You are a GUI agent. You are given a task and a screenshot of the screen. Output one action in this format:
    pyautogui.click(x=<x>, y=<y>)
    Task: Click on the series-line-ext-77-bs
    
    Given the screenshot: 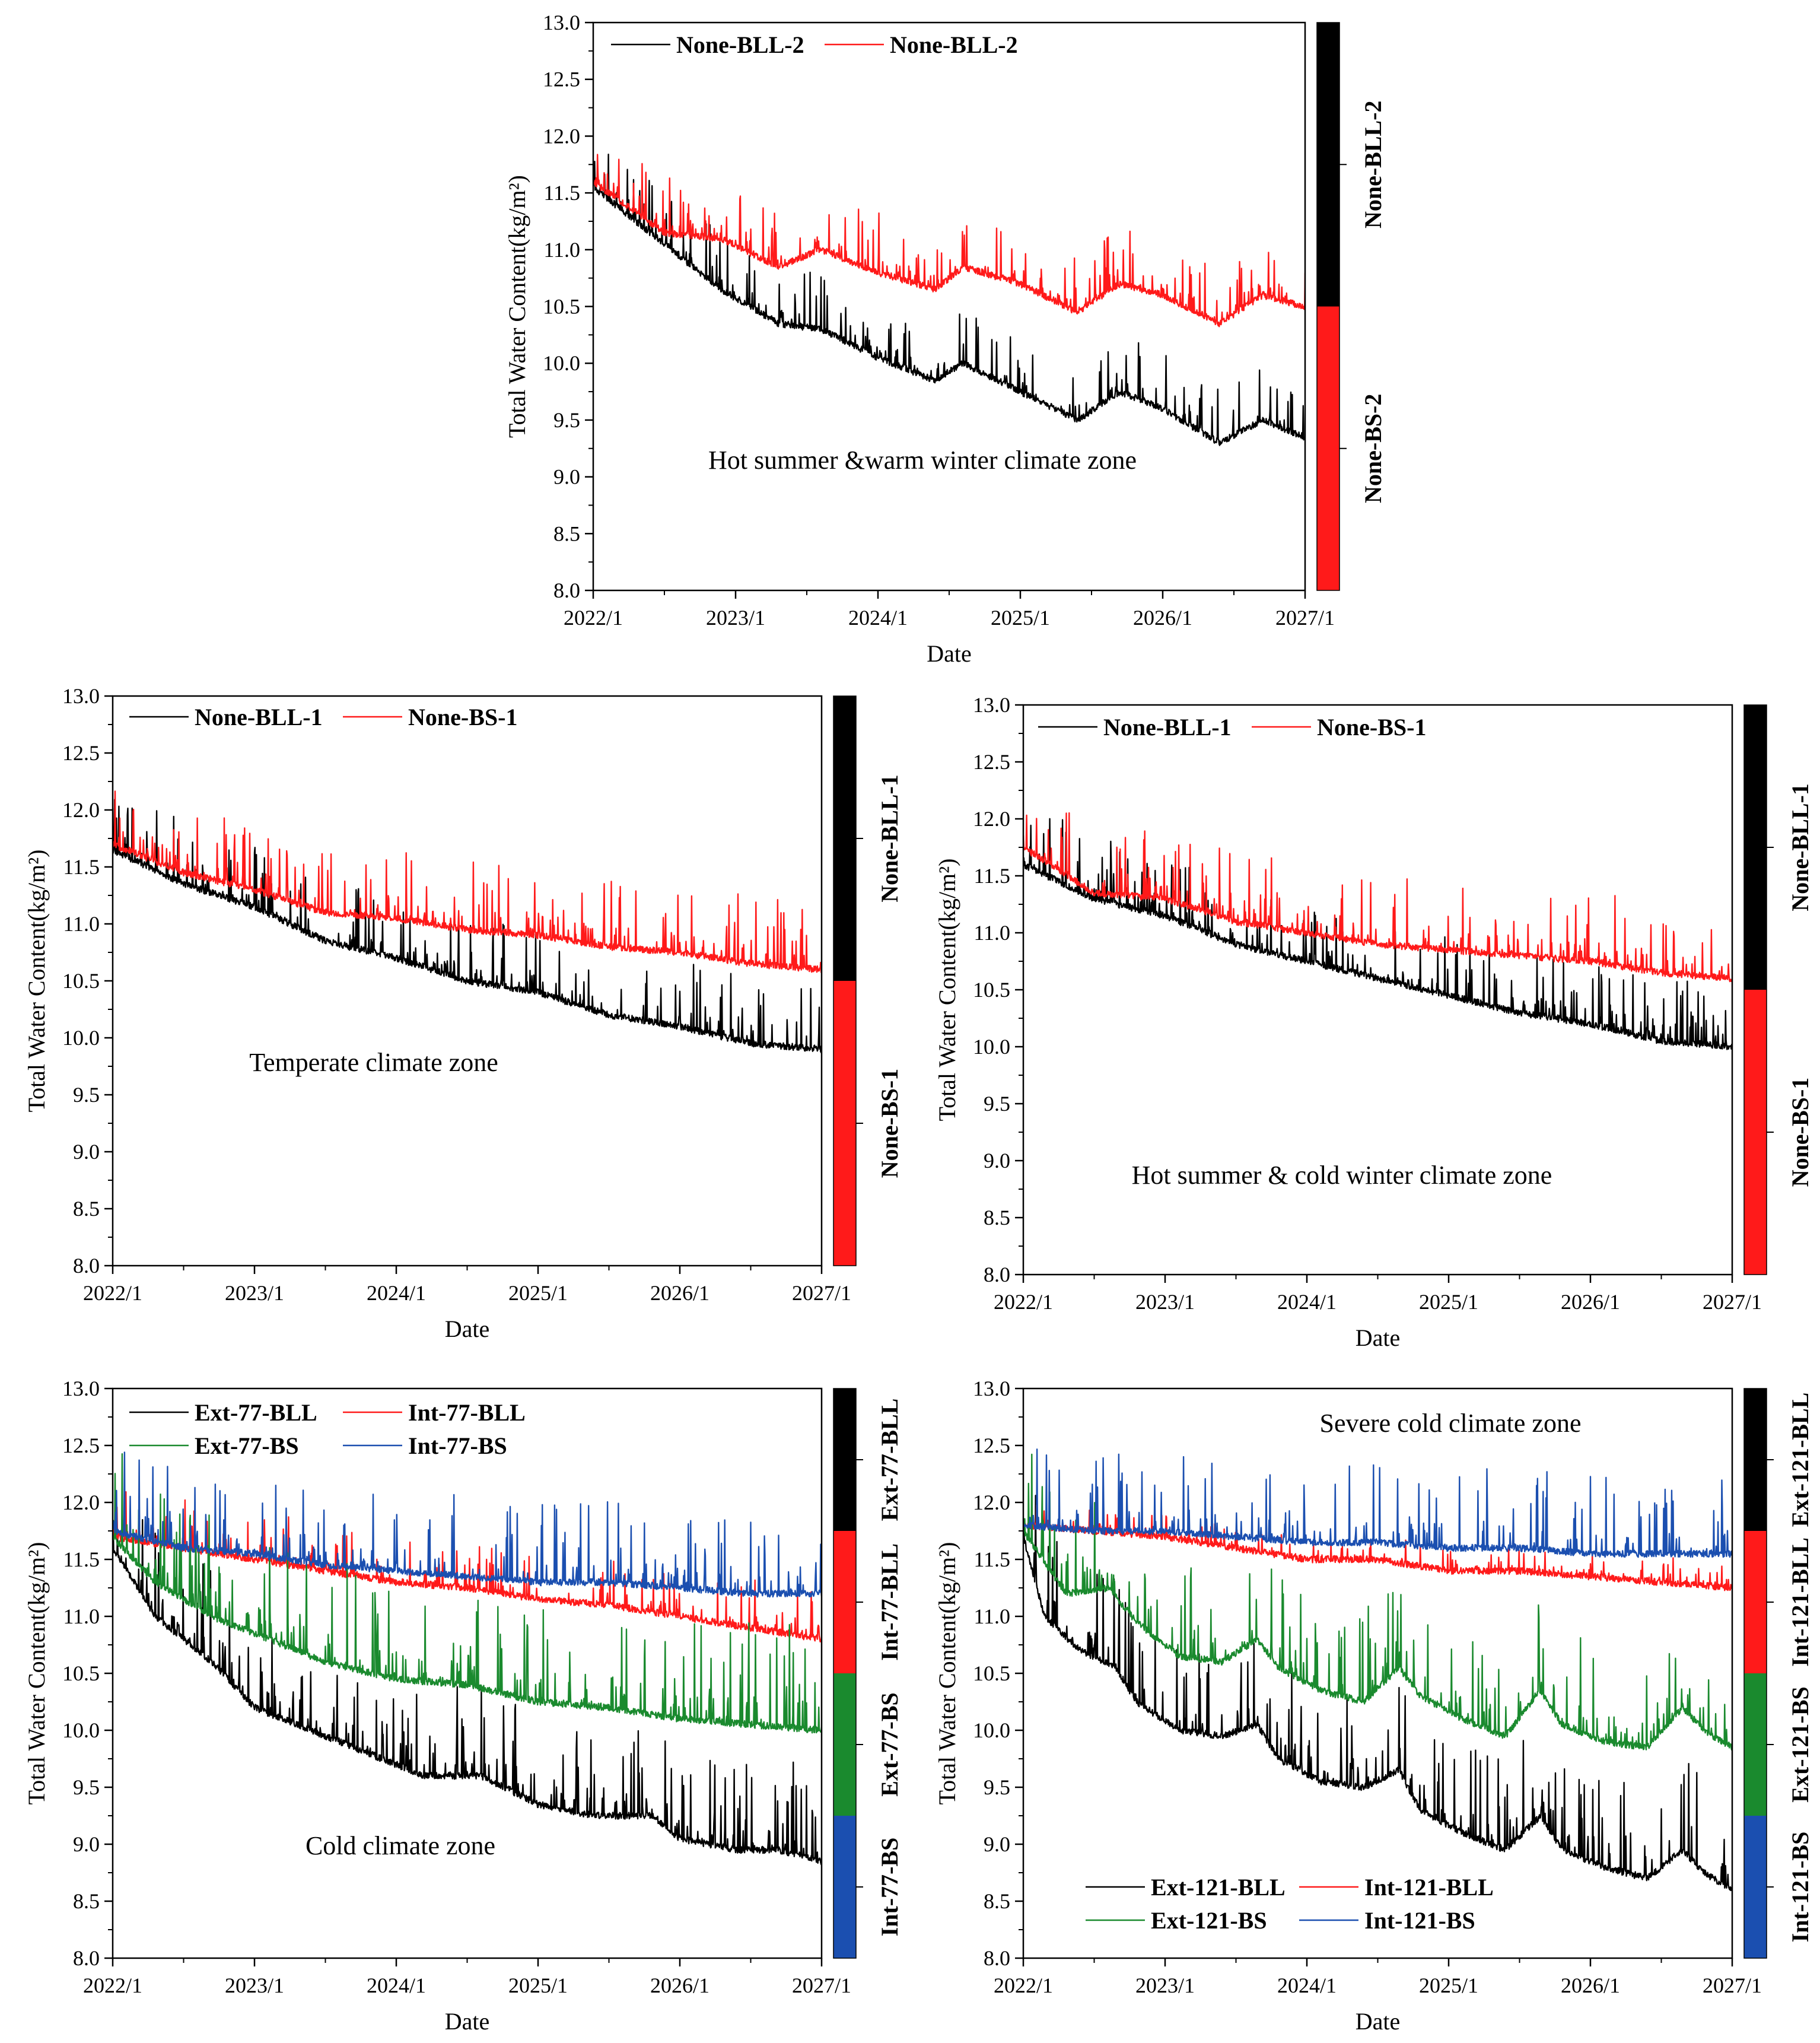 What is the action you would take?
    pyautogui.click(x=467, y=1593)
    